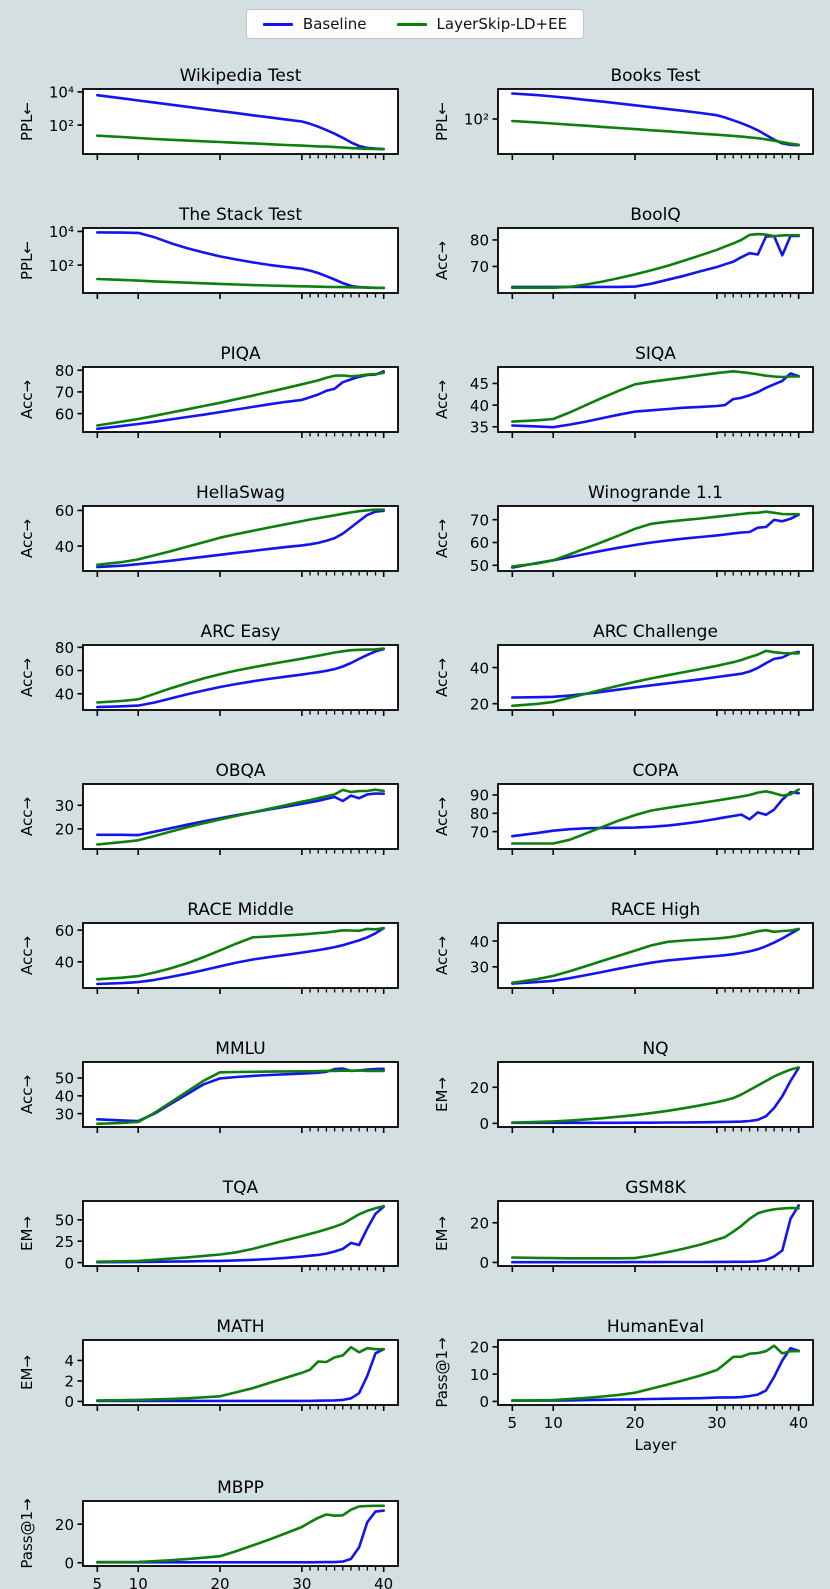 The image size is (830, 1589). What do you see at coordinates (479, 1223) in the screenshot?
I see `y-tick-gsm8k-20: 20` at bounding box center [479, 1223].